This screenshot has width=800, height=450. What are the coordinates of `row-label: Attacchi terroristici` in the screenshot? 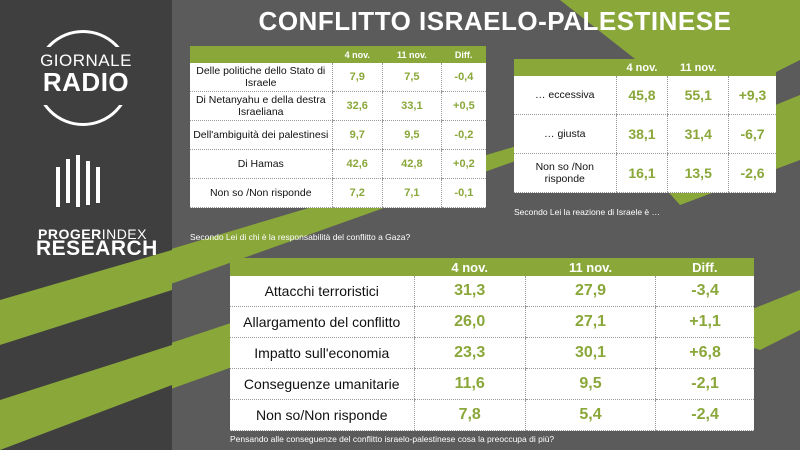 It's located at (322, 291).